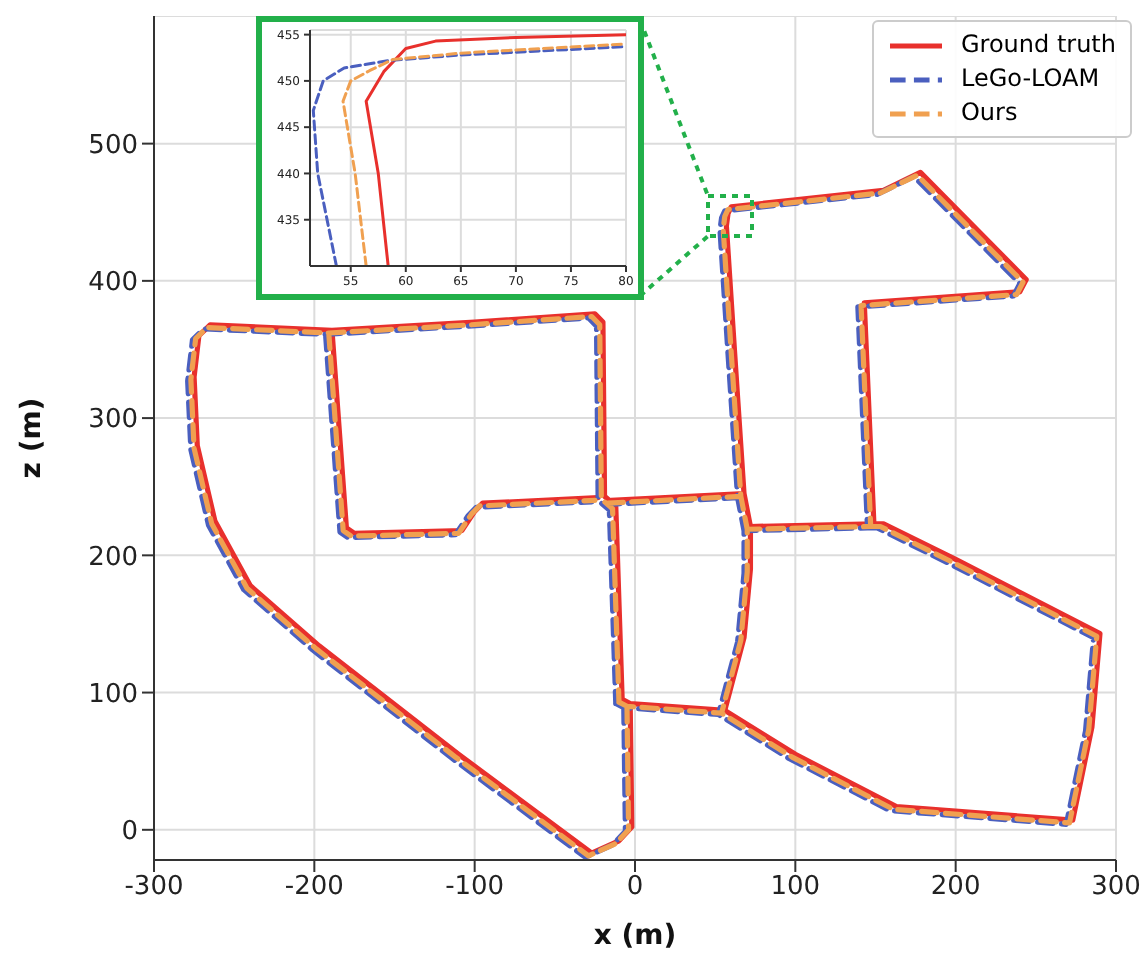 This screenshot has width=1148, height=956. I want to click on y-tick-label: 100, so click(113, 694).